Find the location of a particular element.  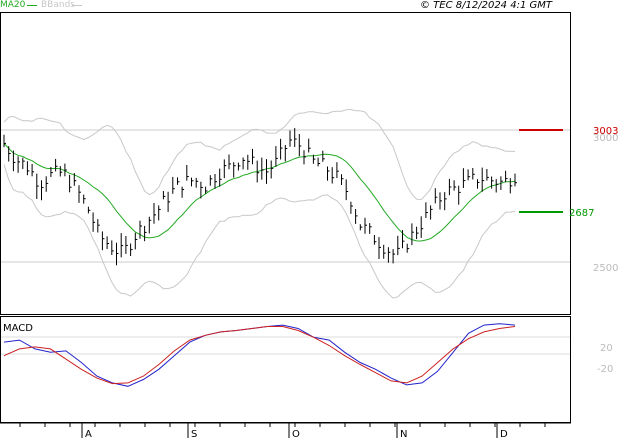

bbands-legend-swatch is located at coordinates (77, 5).